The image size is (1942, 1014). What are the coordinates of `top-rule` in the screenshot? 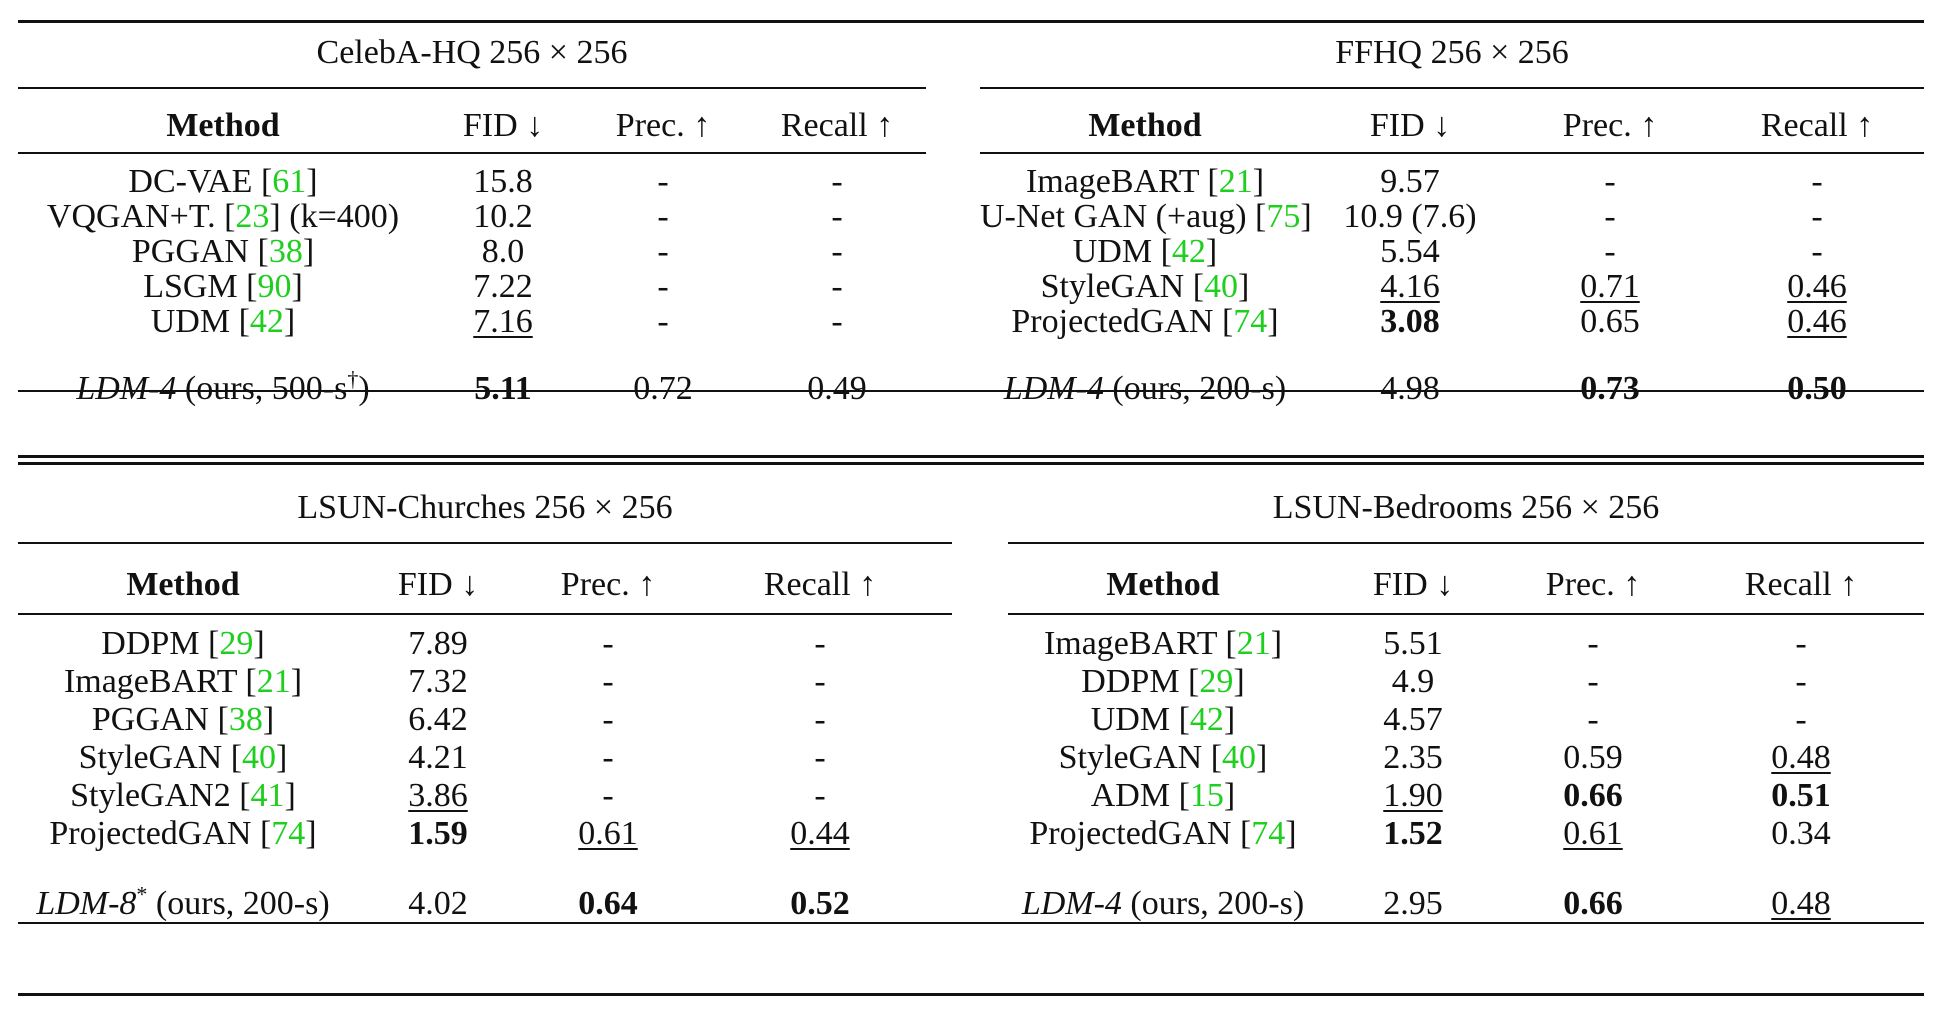 It's located at (971, 21).